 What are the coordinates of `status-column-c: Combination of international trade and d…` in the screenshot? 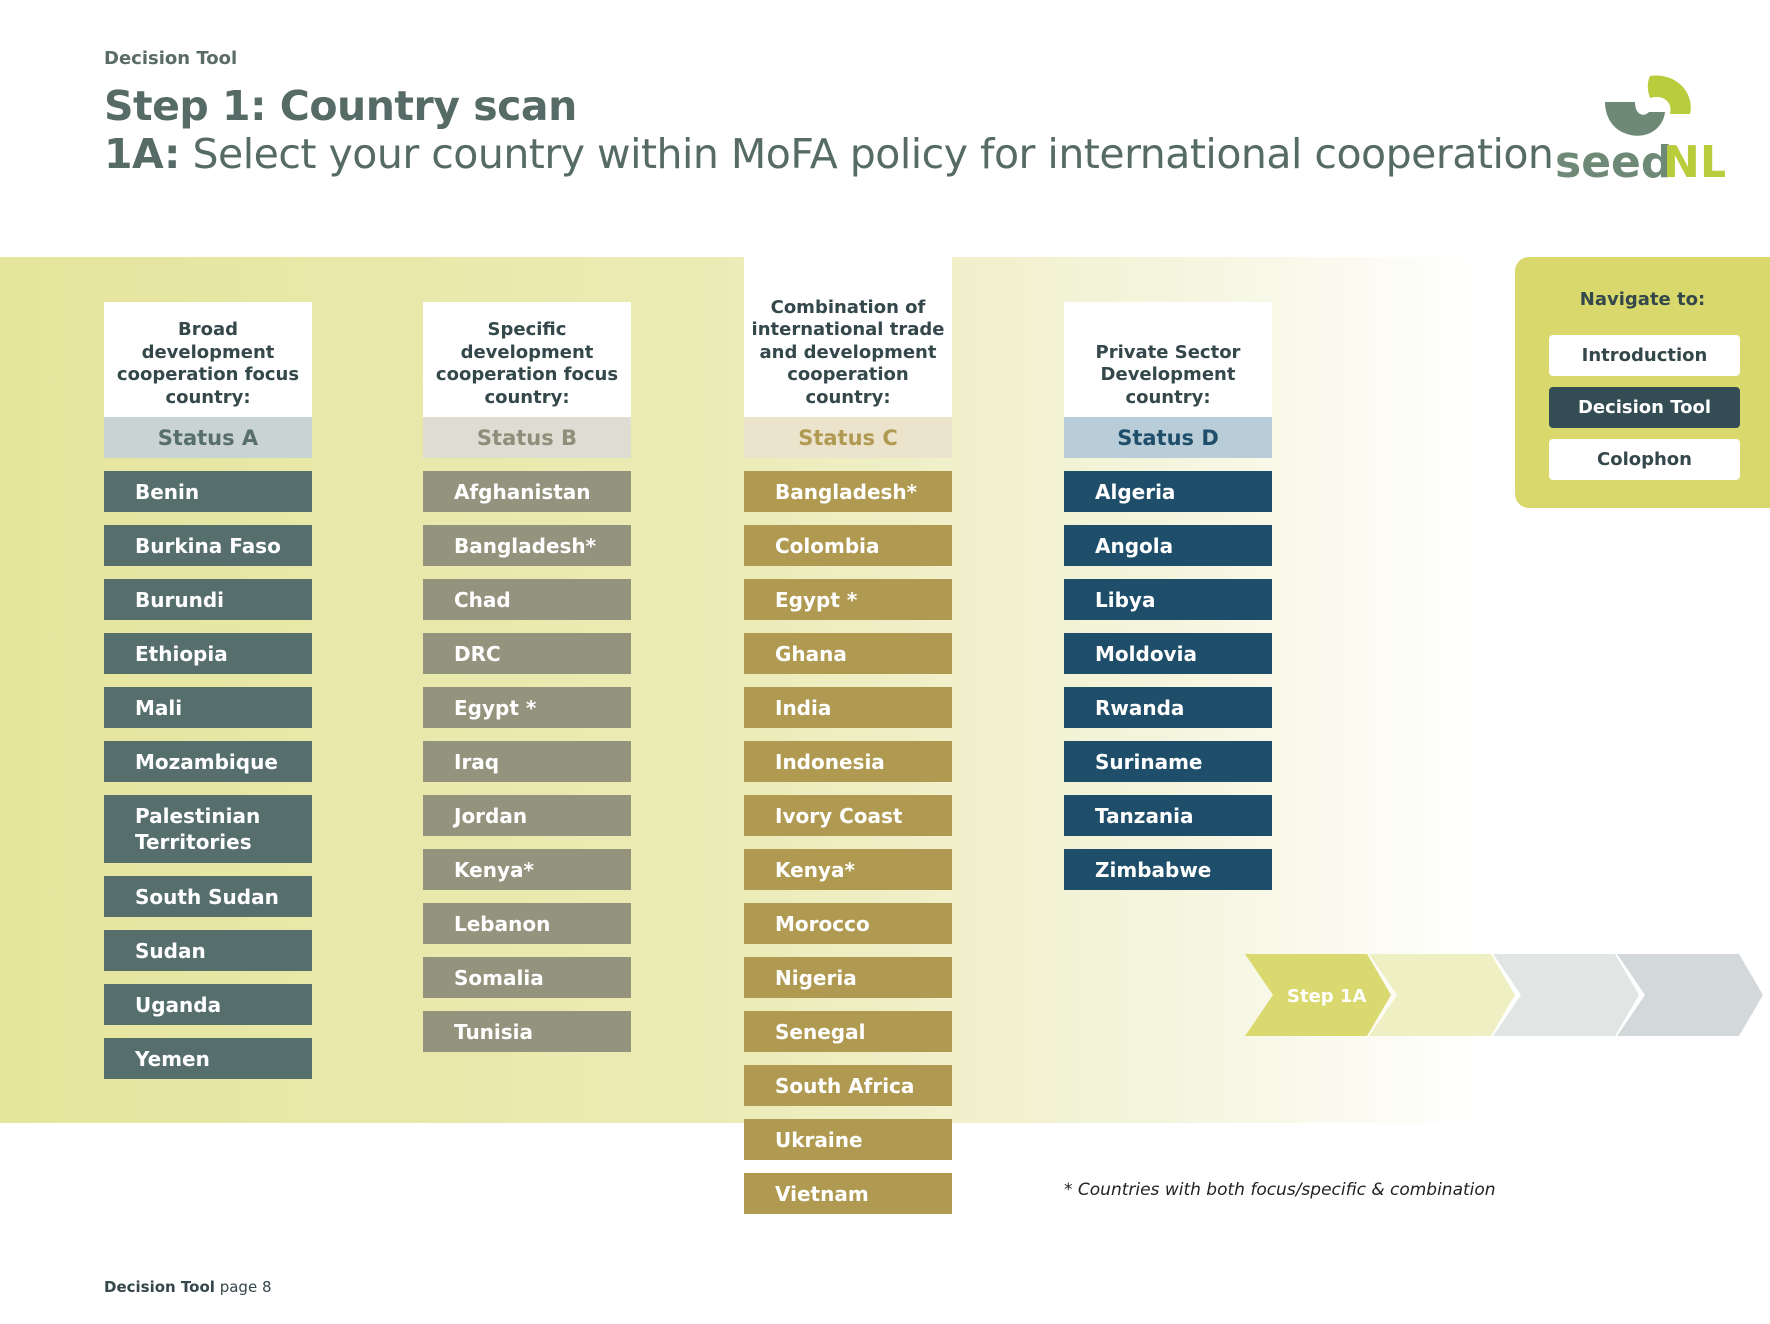 It's located at (848, 735).